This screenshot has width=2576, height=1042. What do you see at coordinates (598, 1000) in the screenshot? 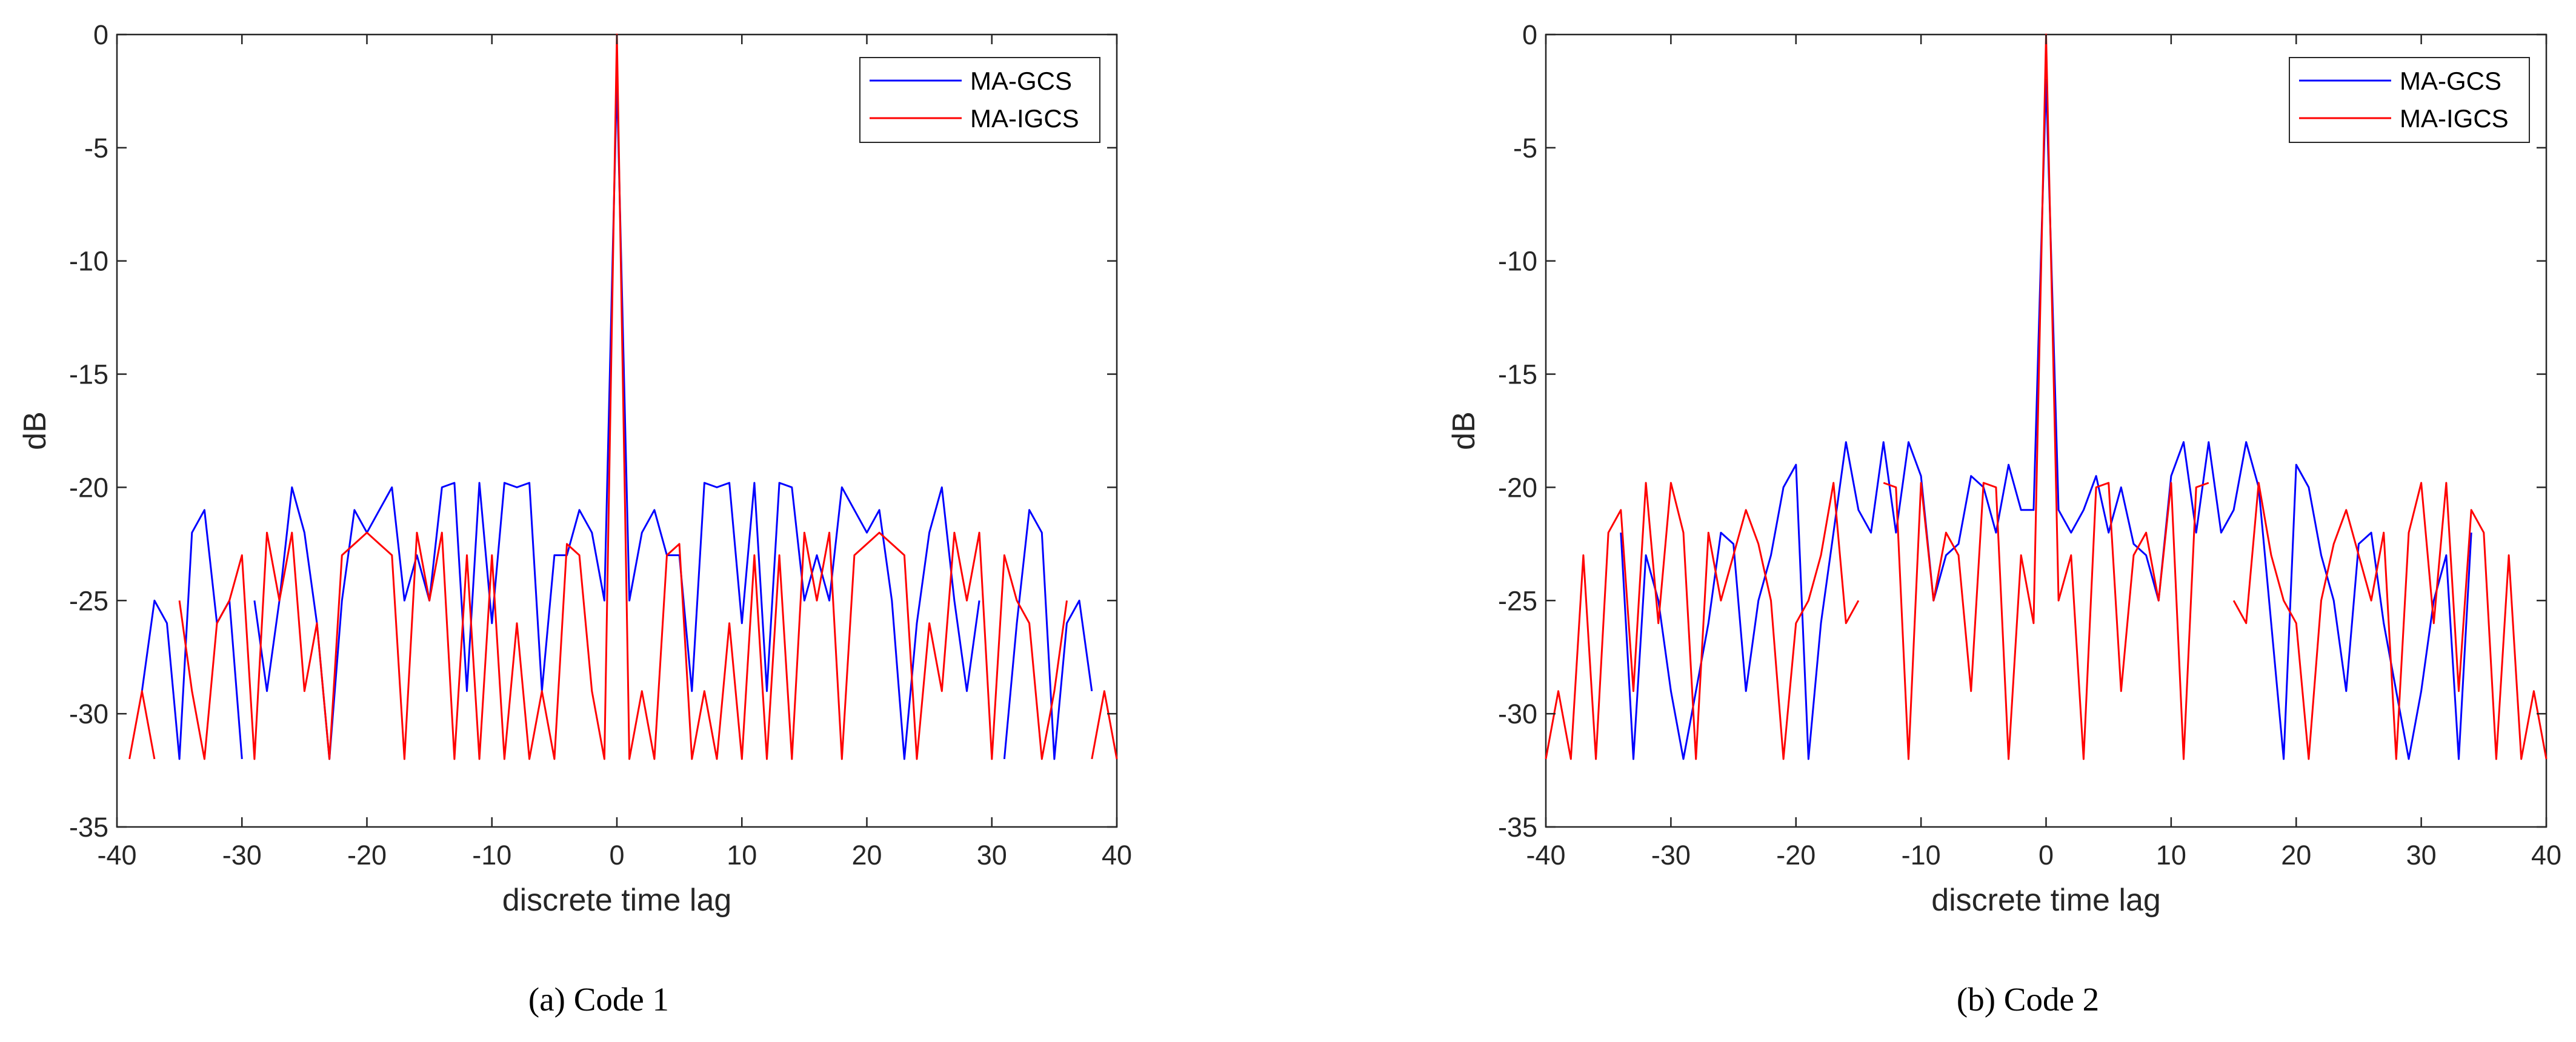
I see `panel-caption: (a) Code 1` at bounding box center [598, 1000].